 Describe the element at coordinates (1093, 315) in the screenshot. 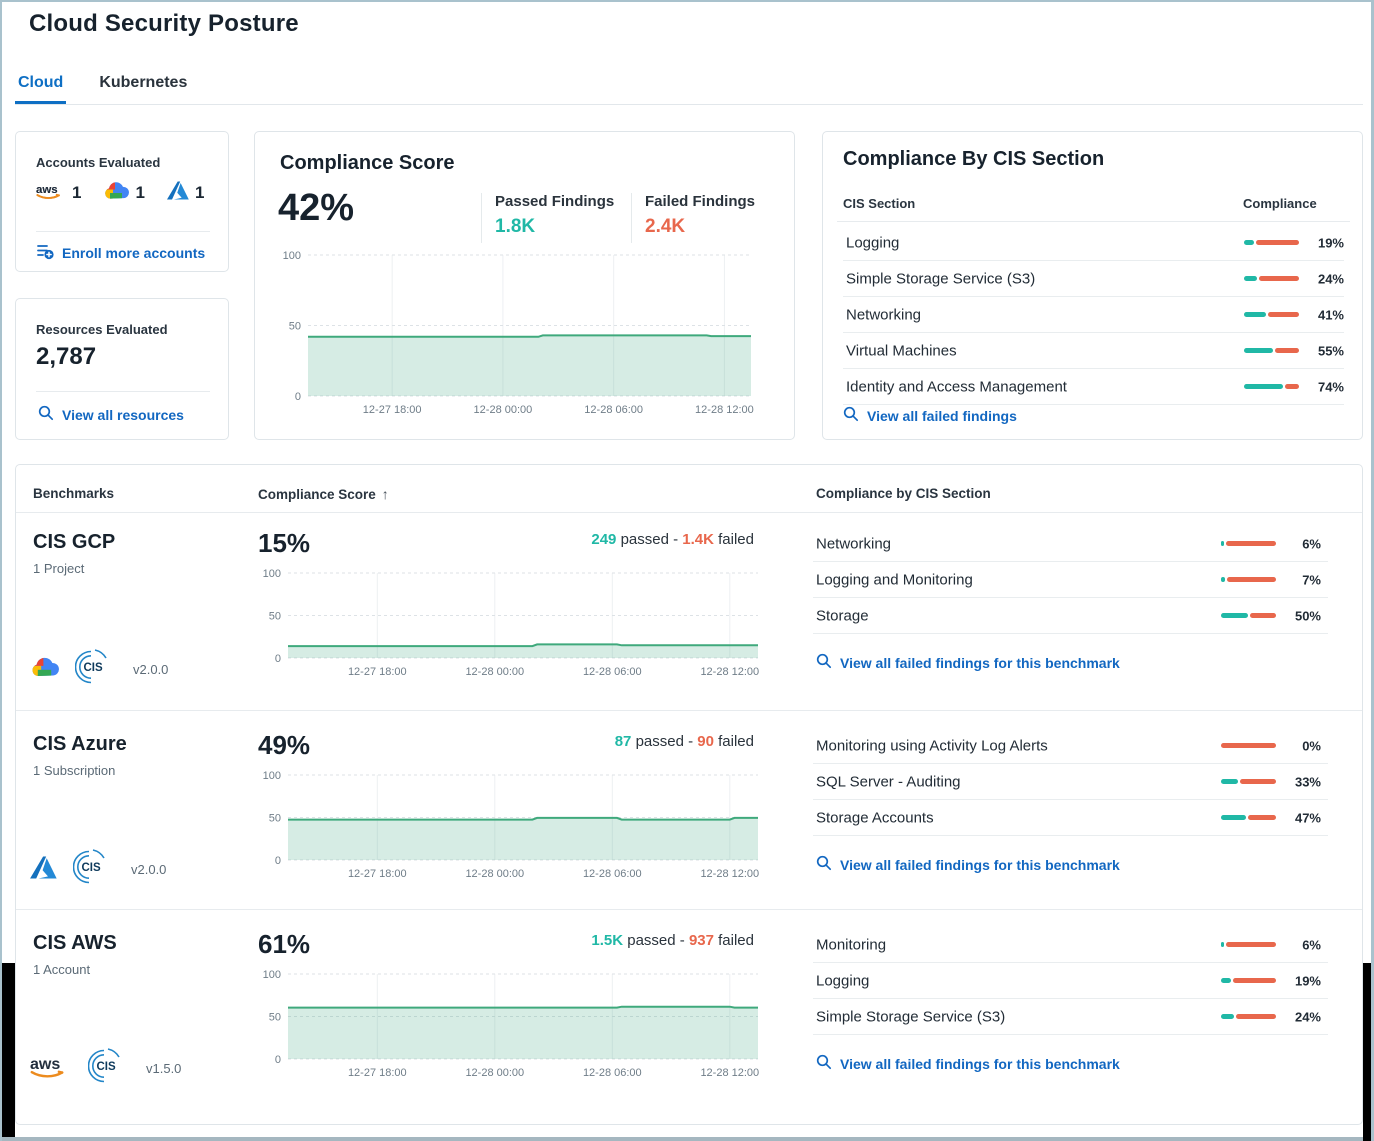

I see `cis-section-row: Networking 41%` at that location.